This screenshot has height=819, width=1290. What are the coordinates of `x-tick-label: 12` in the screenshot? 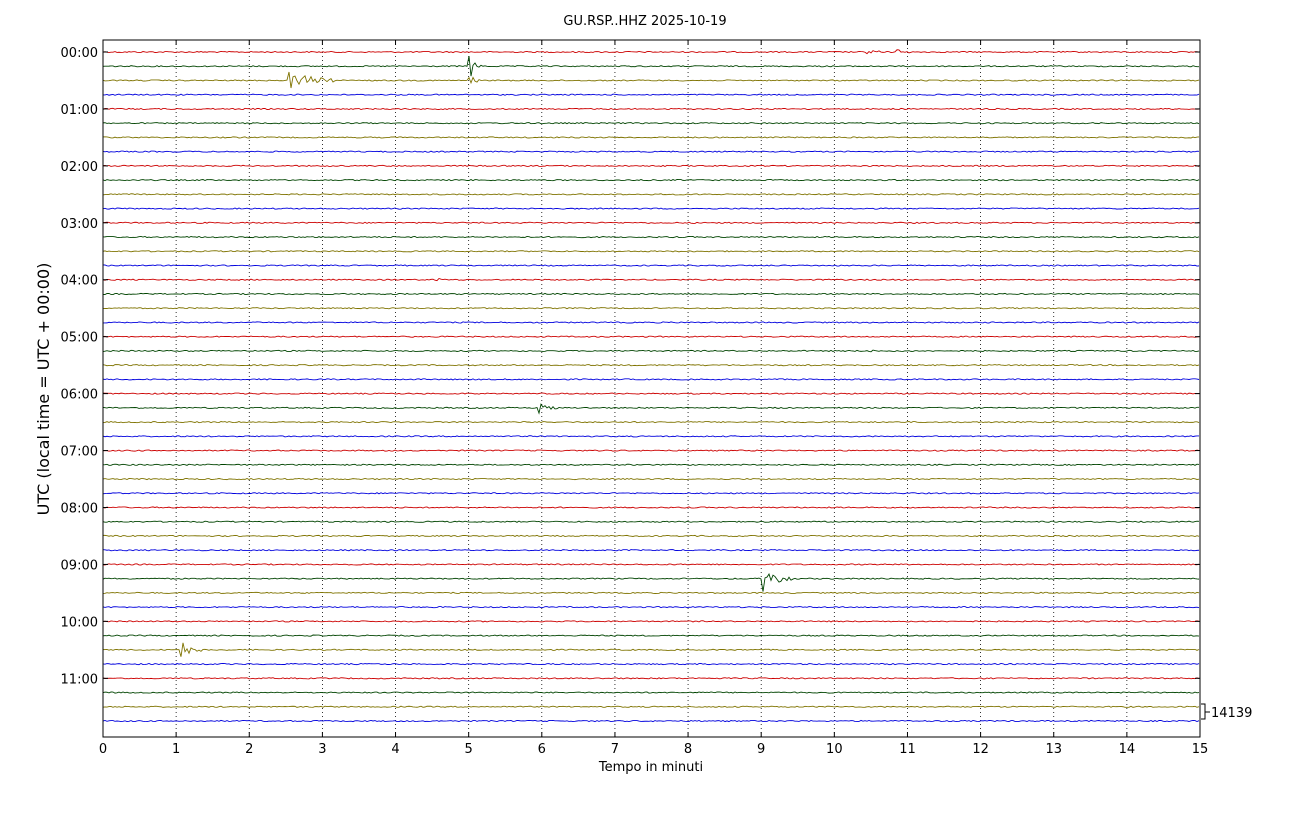 It's located at (980, 749).